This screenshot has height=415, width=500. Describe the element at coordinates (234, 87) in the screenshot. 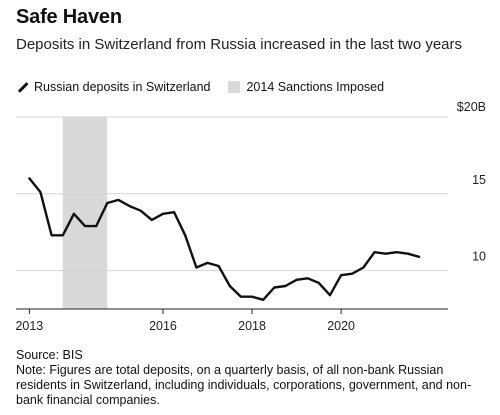

I see `legend-band-swatch` at that location.